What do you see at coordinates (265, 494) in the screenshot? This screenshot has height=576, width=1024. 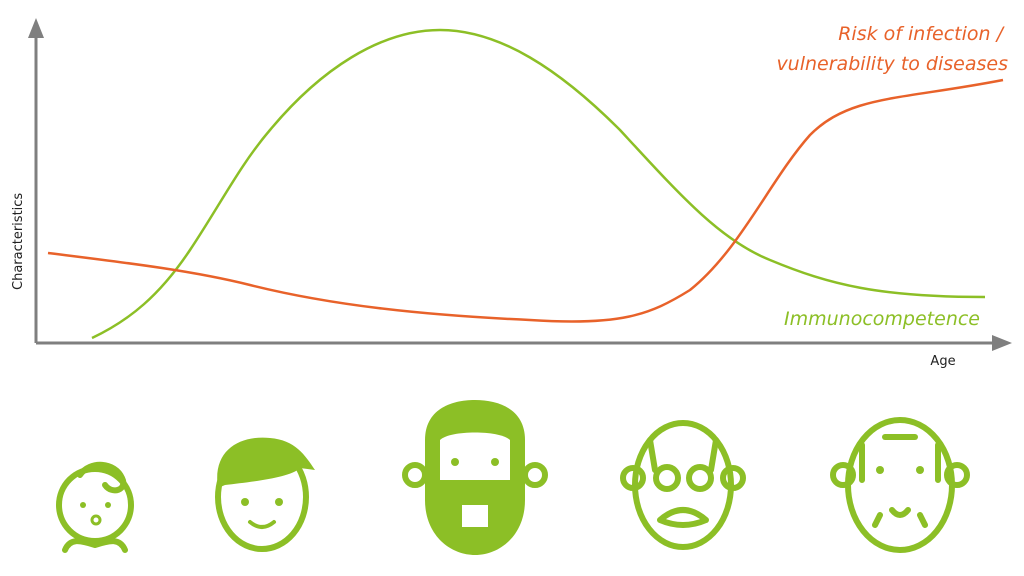 I see `young-icon` at bounding box center [265, 494].